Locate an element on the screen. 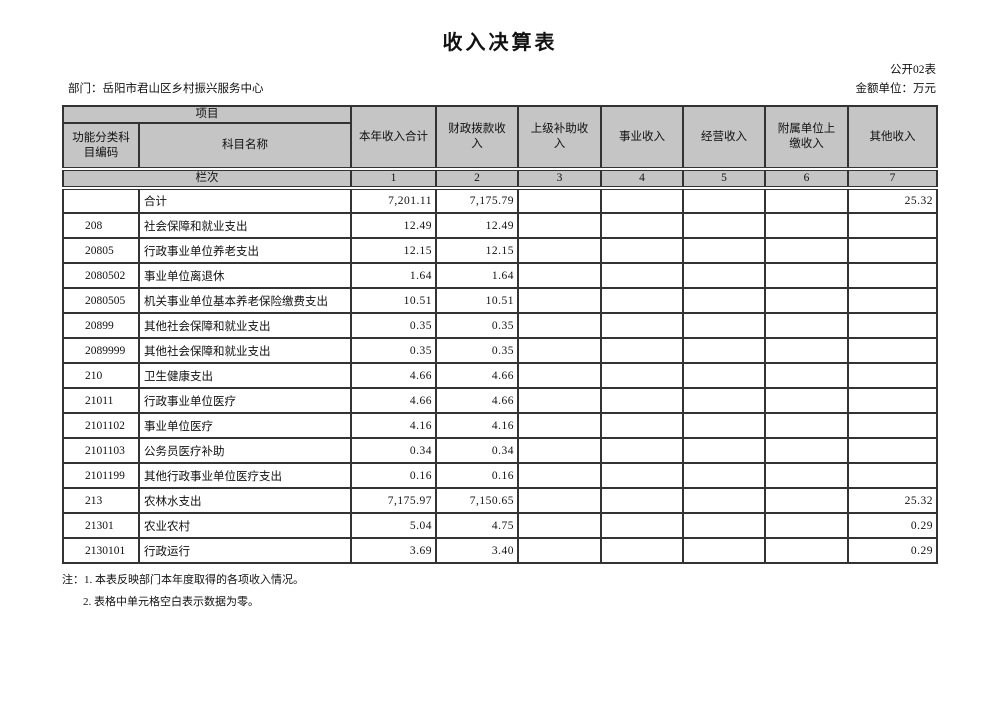  column-index-1: 1 is located at coordinates (393, 178).